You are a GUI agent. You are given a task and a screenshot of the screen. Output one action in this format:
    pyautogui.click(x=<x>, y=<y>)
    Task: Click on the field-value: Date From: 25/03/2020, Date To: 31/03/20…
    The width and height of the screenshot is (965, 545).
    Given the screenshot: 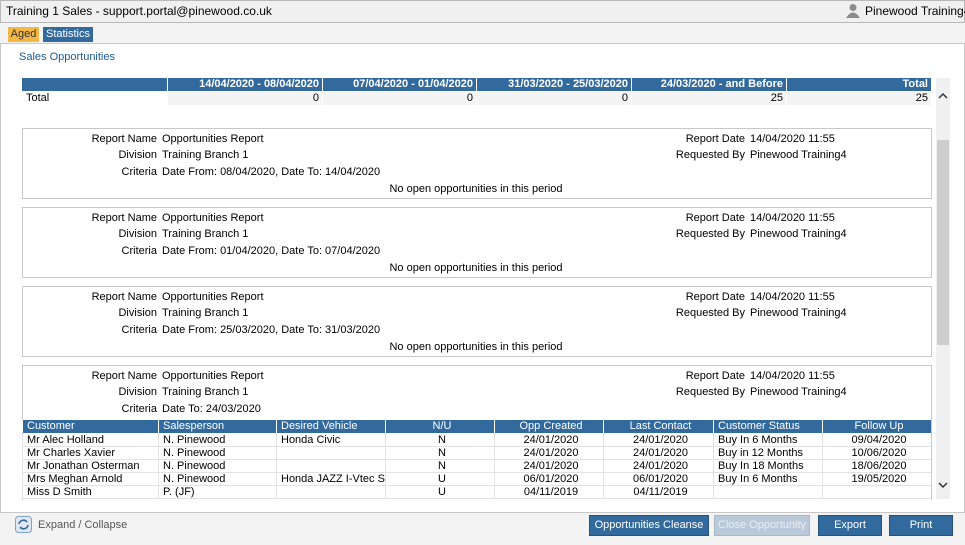 What is the action you would take?
    pyautogui.click(x=271, y=330)
    